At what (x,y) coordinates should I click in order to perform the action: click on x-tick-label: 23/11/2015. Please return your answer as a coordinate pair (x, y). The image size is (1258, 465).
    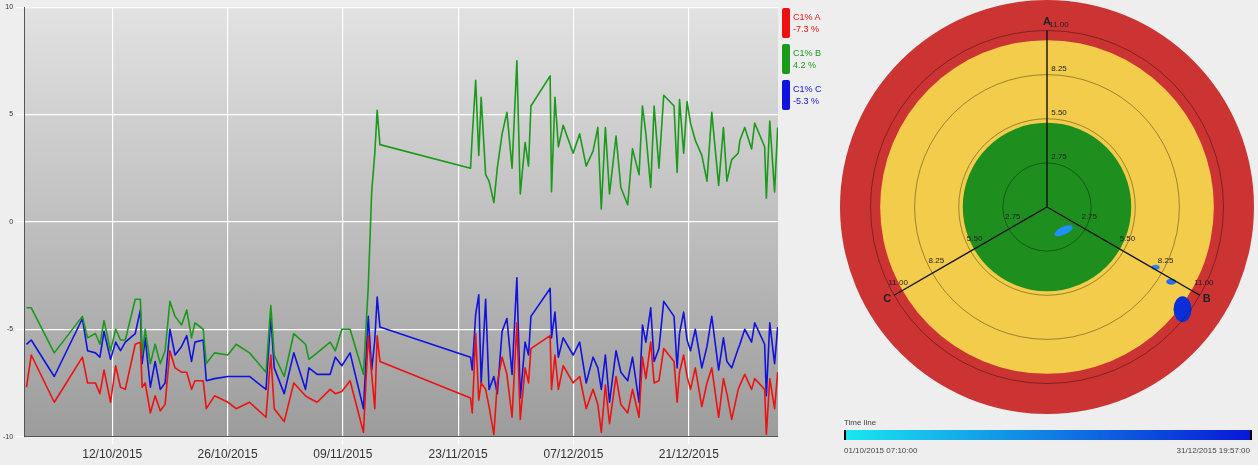
    Looking at the image, I should click on (458, 454).